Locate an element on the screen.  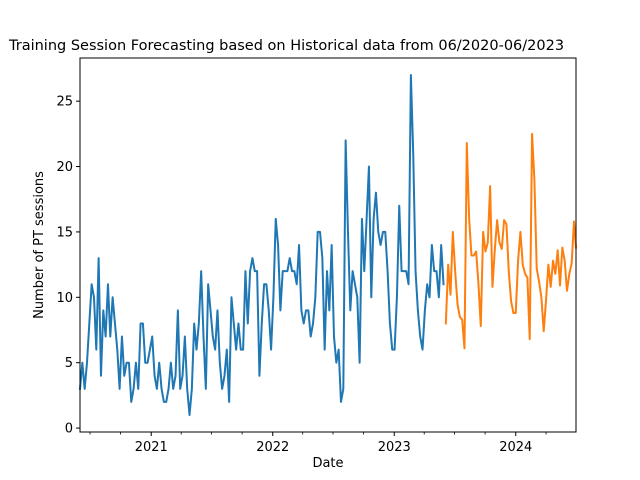
y-tick-label: 5 is located at coordinates (69, 363).